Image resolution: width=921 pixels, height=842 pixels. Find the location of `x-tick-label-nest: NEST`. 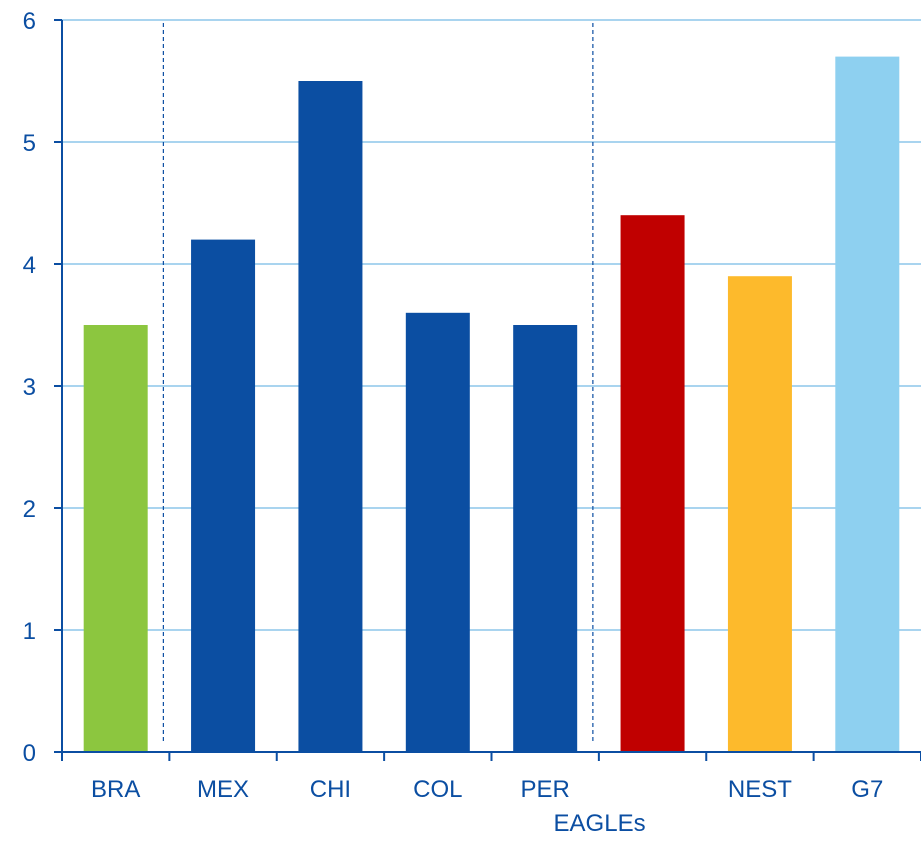

x-tick-label-nest: NEST is located at coordinates (760, 789).